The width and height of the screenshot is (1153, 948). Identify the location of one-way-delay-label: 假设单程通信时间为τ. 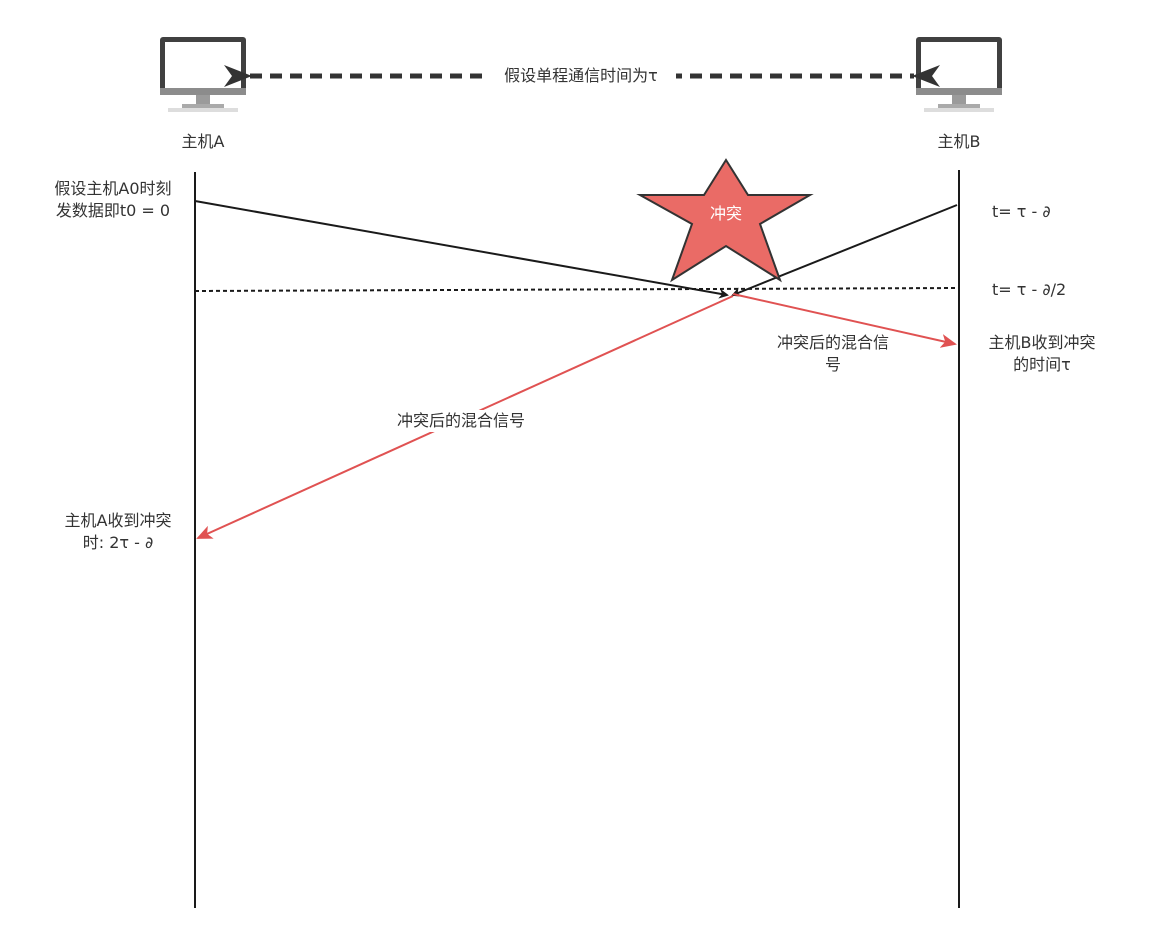
(581, 76).